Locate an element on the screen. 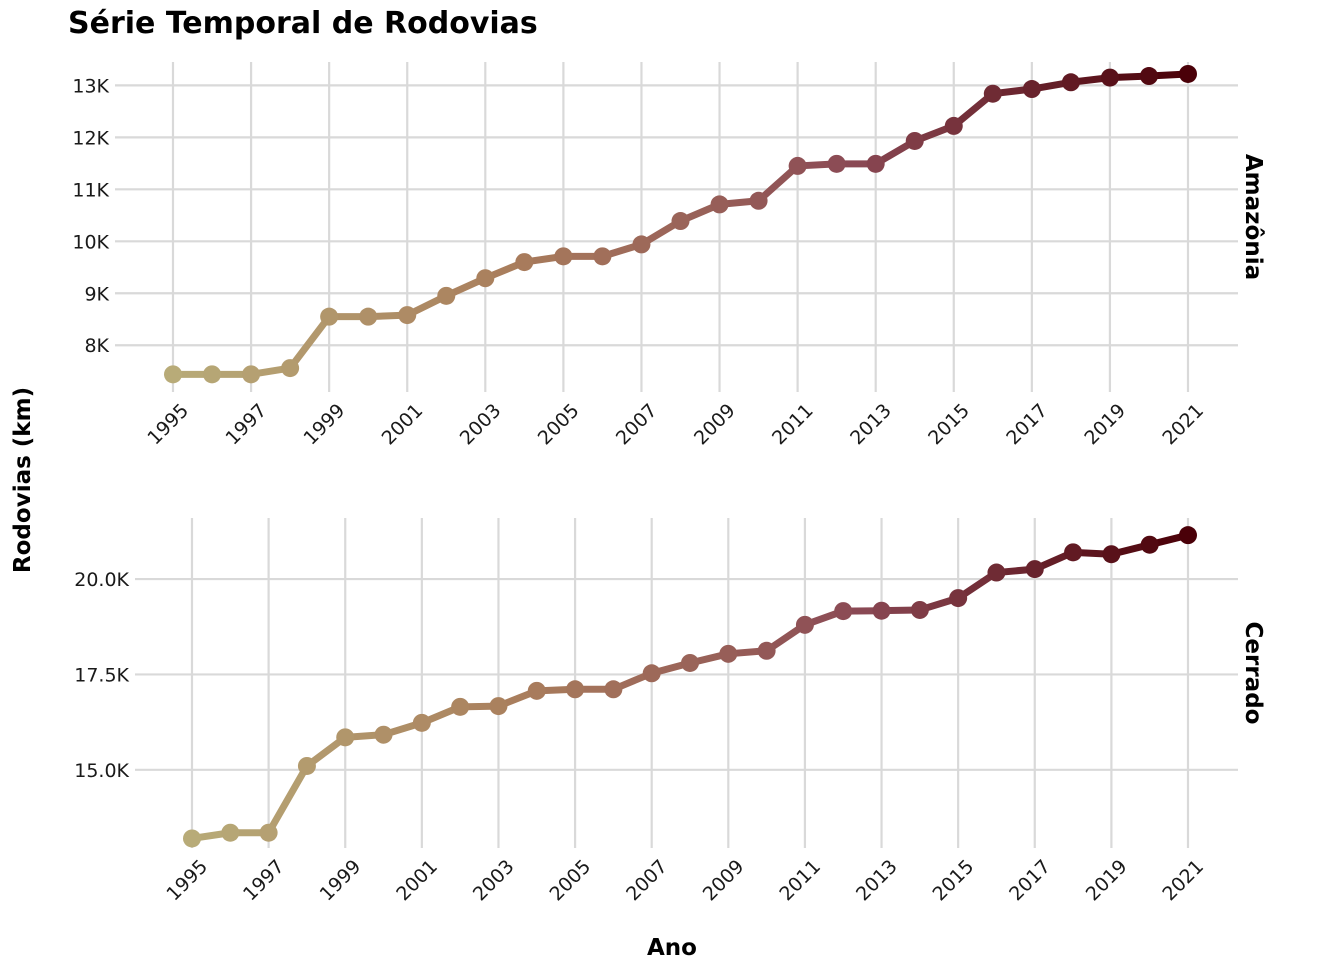 This screenshot has width=1344, height=965. y-tick-label: 17.5K is located at coordinates (101, 675).